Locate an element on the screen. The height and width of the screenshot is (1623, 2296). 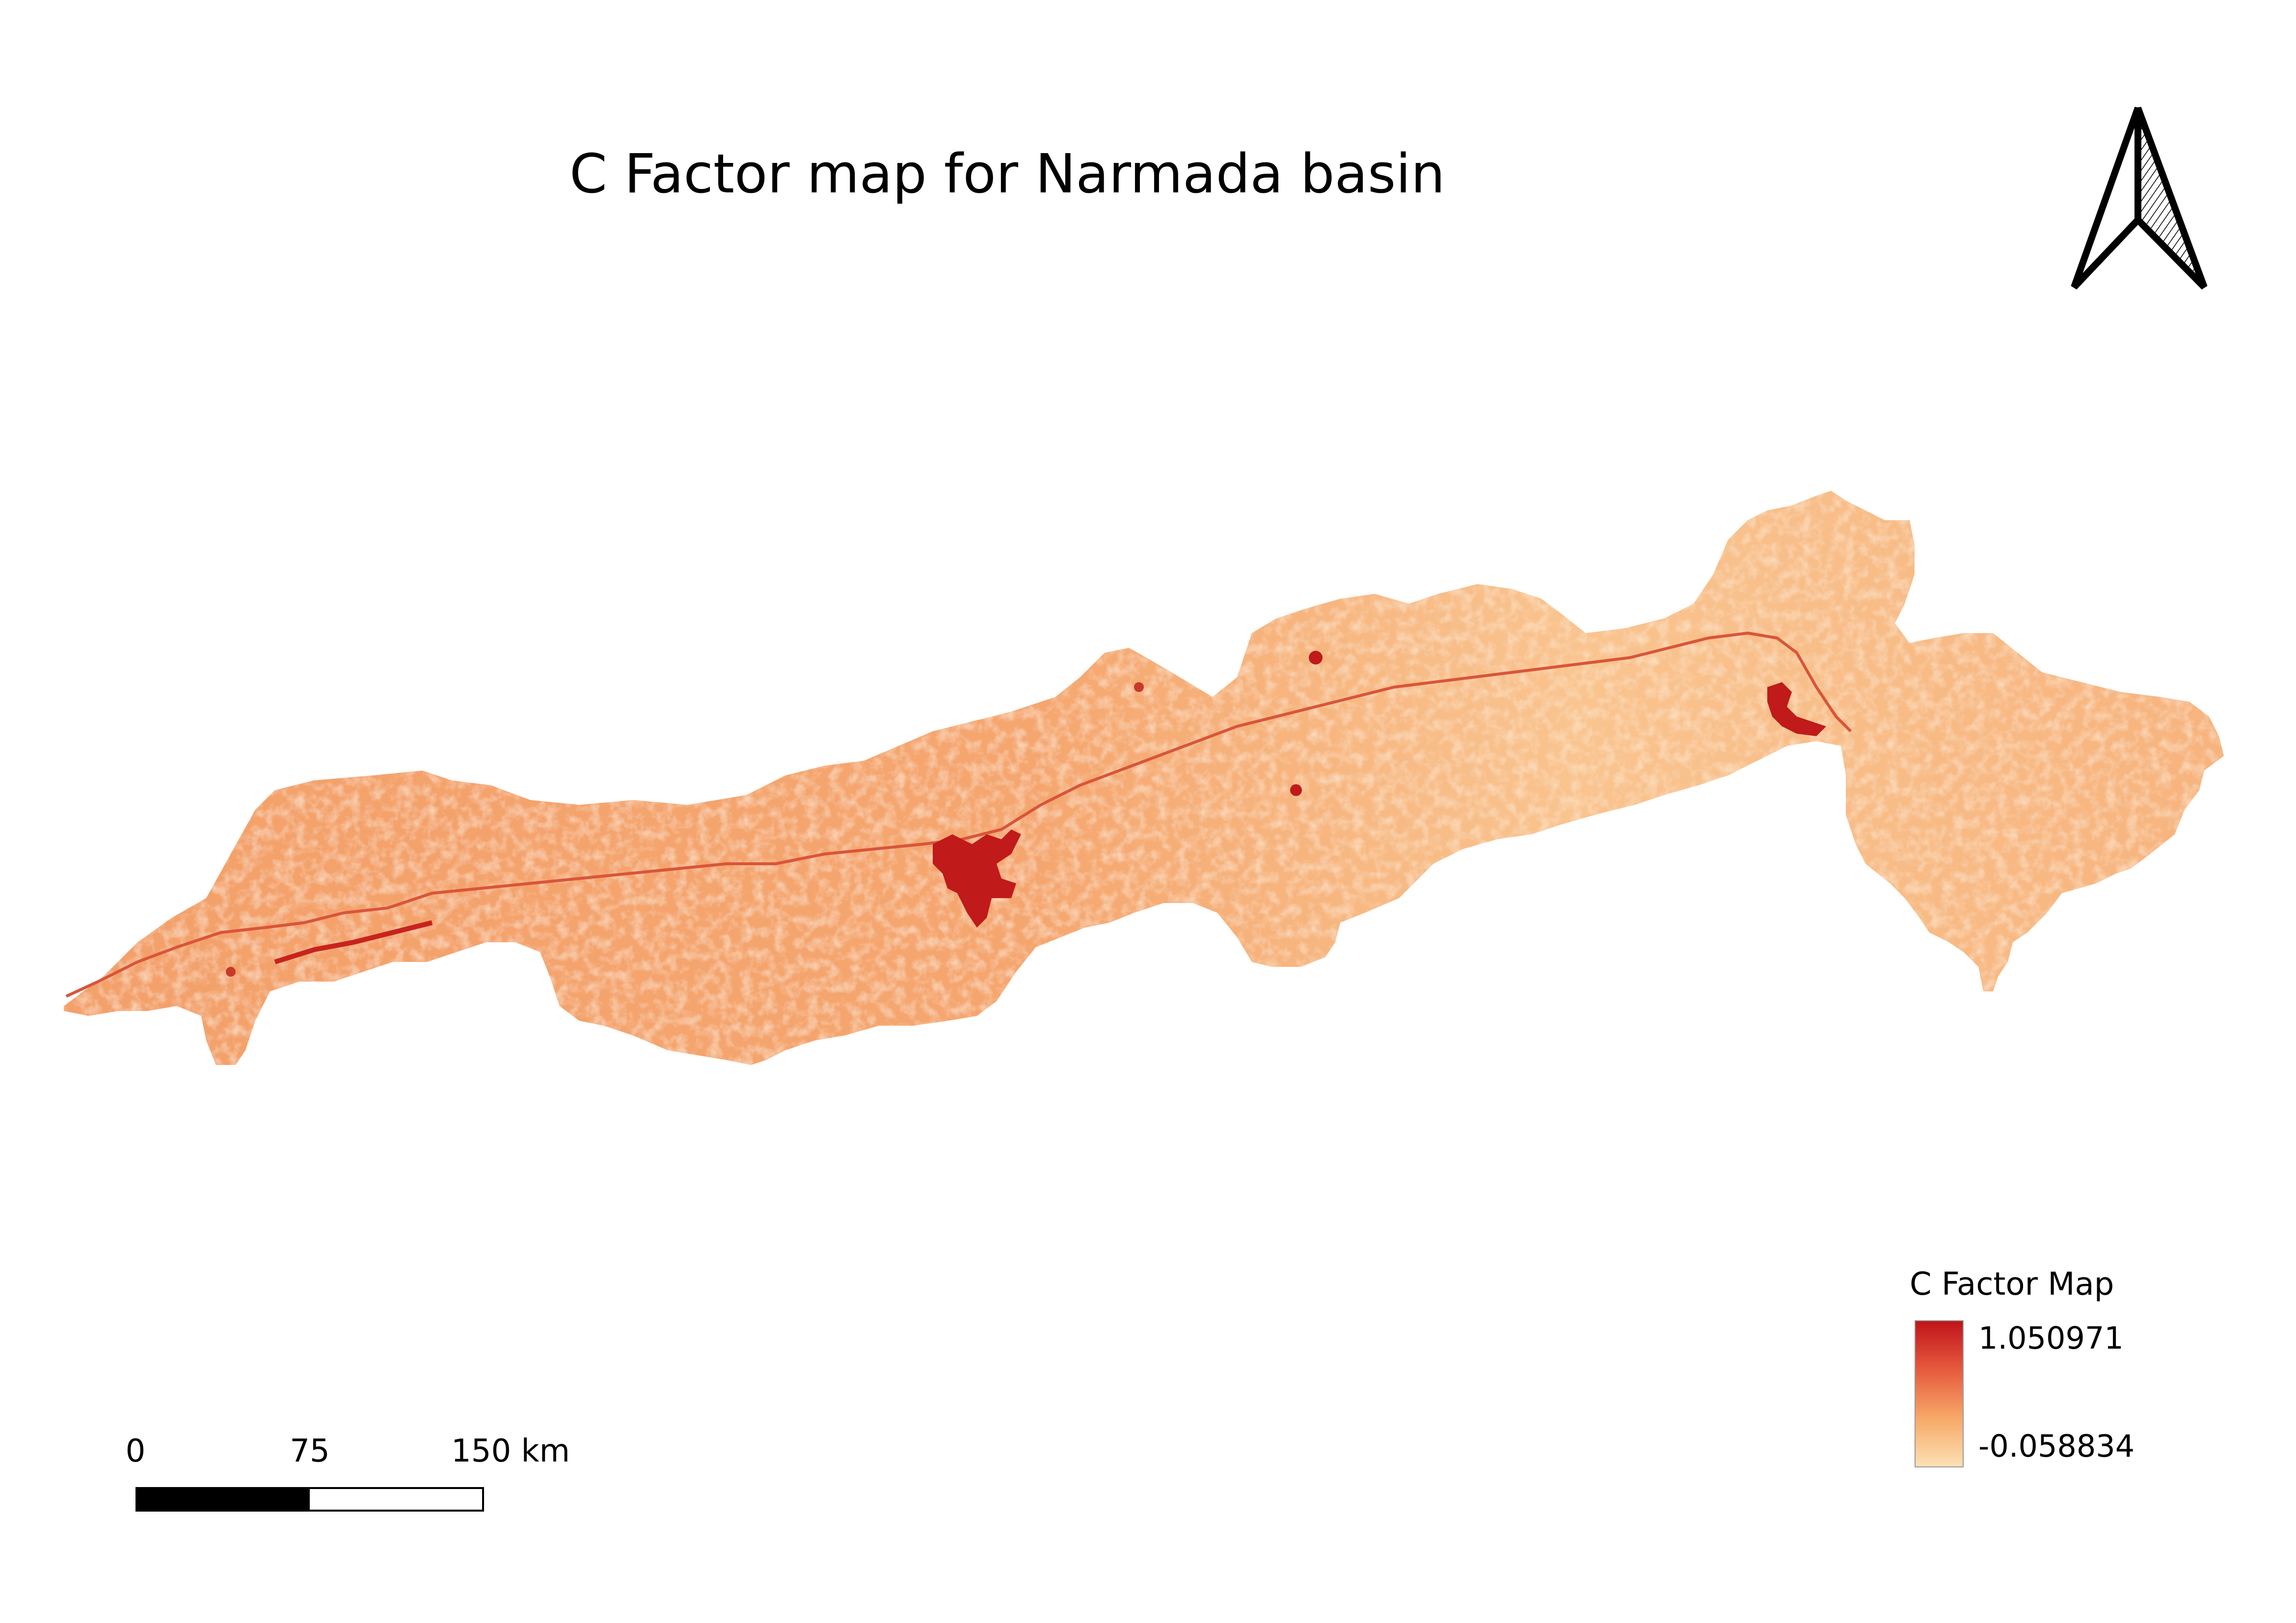
legend: C Factor Map 1.050971 -0.058834 is located at coordinates (2057, 1374).